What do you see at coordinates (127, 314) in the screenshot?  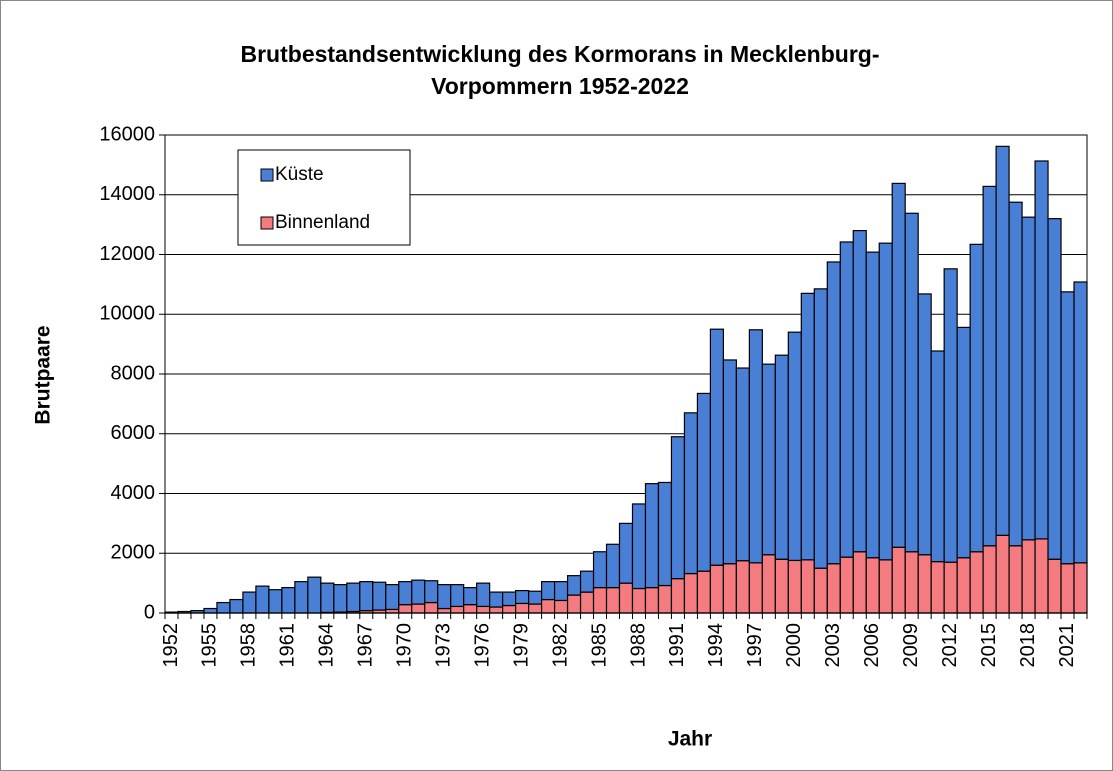 I see `y-tick-label: 10000` at bounding box center [127, 314].